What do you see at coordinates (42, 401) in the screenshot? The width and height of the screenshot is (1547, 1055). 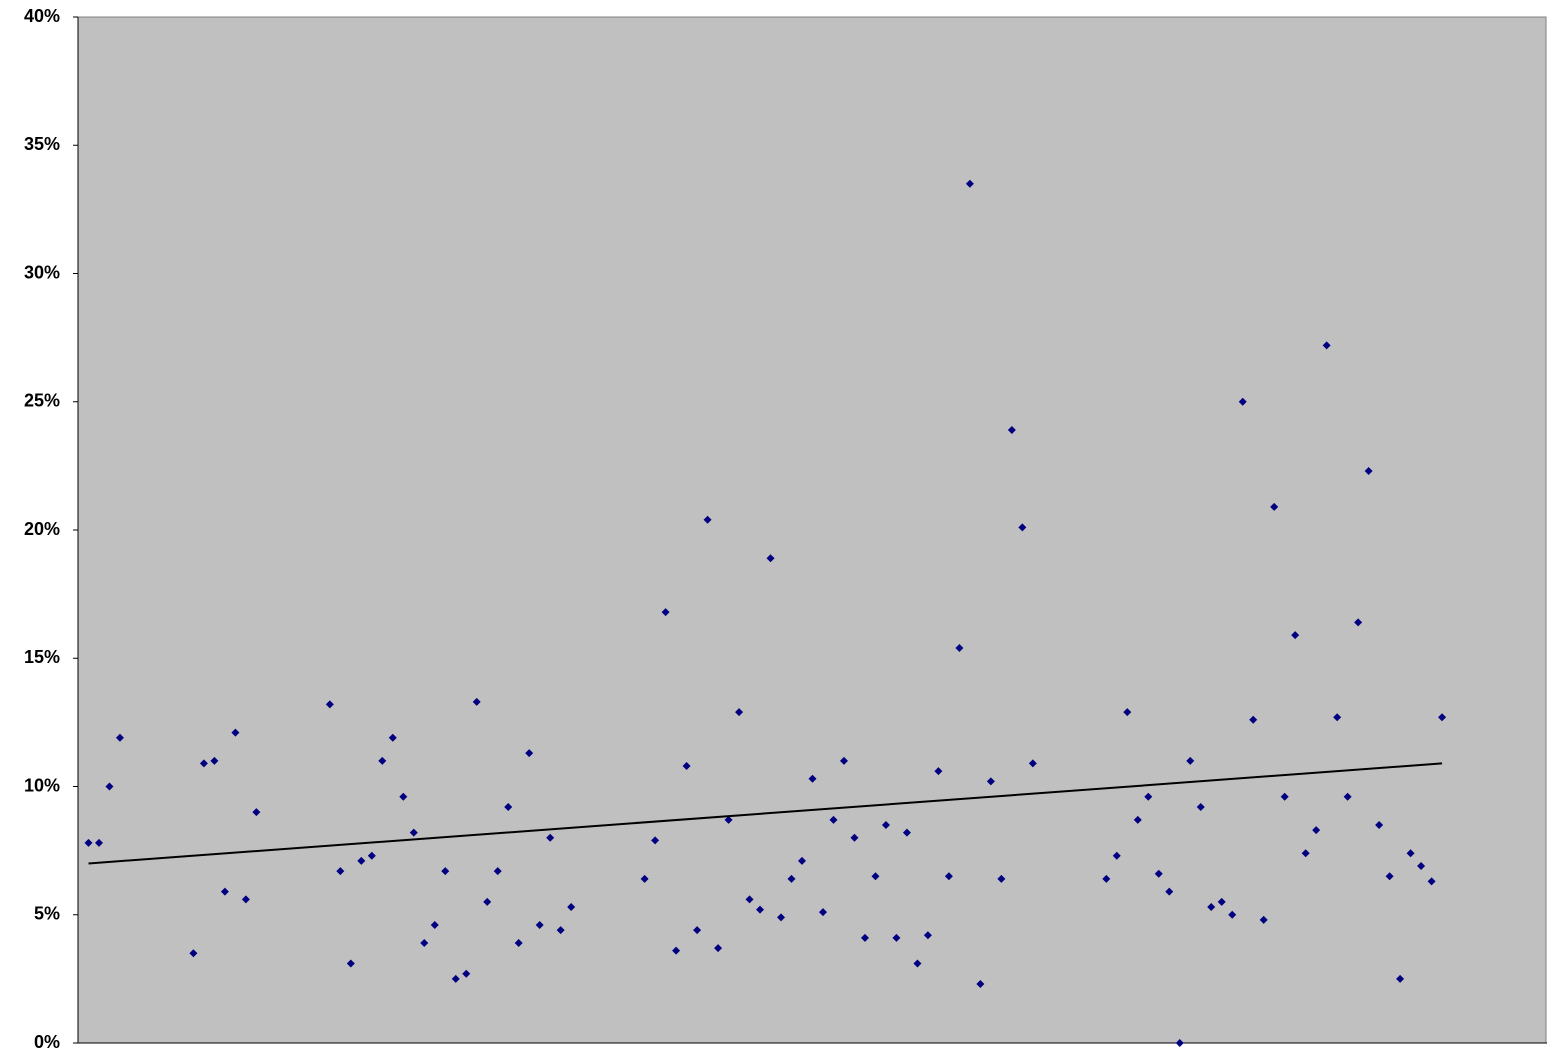 I see `y-tick-label: 25%` at bounding box center [42, 401].